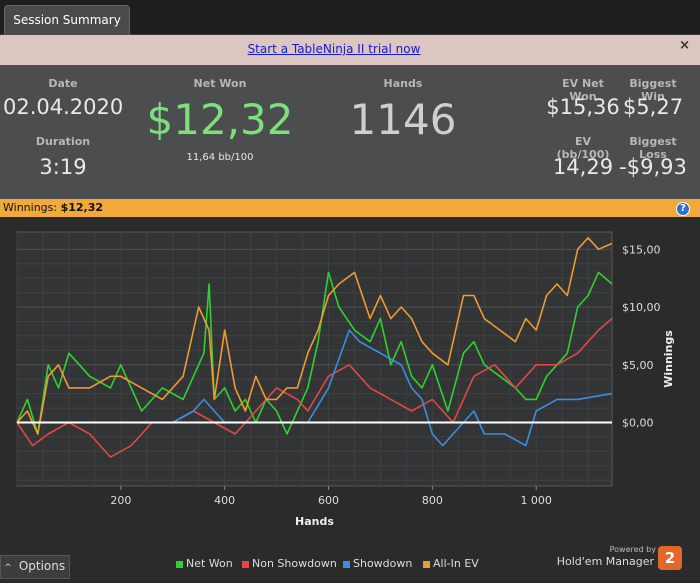 This screenshot has width=700, height=583. Describe the element at coordinates (653, 90) in the screenshot. I see `bigwin-label: Biggest Win` at that location.